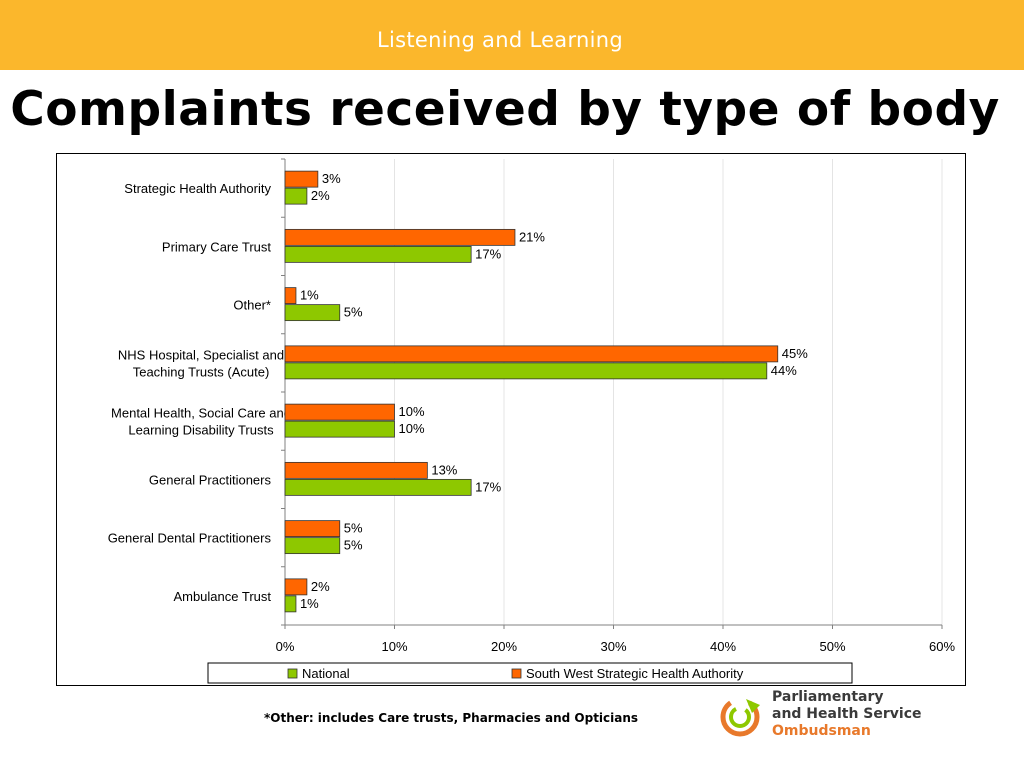 This screenshot has height=768, width=1024. I want to click on x-tick-label: 20%, so click(504, 646).